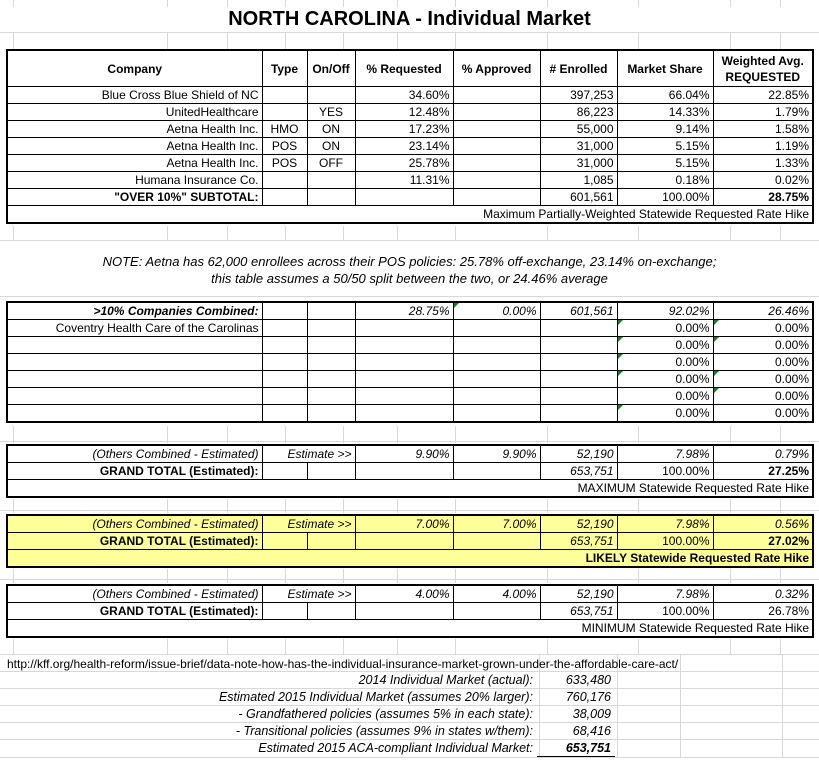  Describe the element at coordinates (763, 95) in the screenshot. I see `weighted-cell: 22.85%` at that location.